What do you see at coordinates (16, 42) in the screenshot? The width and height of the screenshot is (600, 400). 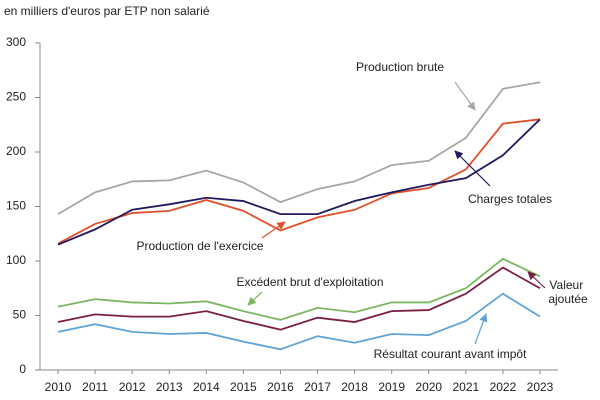 I see `y-tick-label: 300` at bounding box center [16, 42].